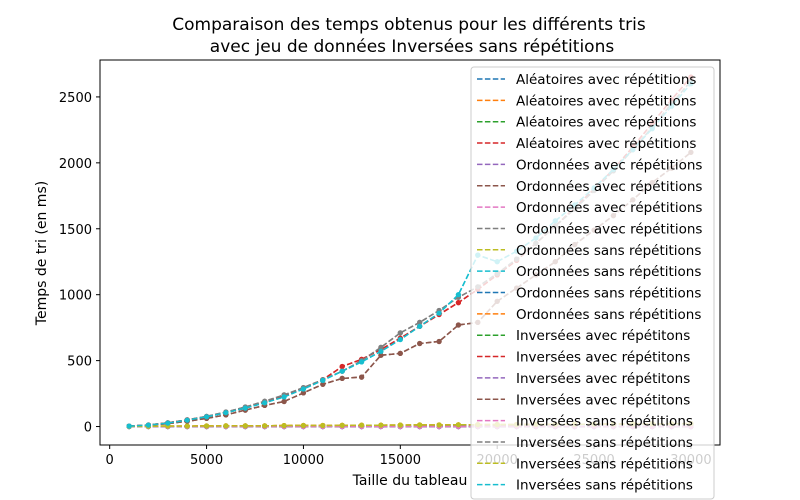 Image resolution: width=800 pixels, height=500 pixels. What do you see at coordinates (75, 98) in the screenshot?
I see `y-tick-label: 2500` at bounding box center [75, 98].